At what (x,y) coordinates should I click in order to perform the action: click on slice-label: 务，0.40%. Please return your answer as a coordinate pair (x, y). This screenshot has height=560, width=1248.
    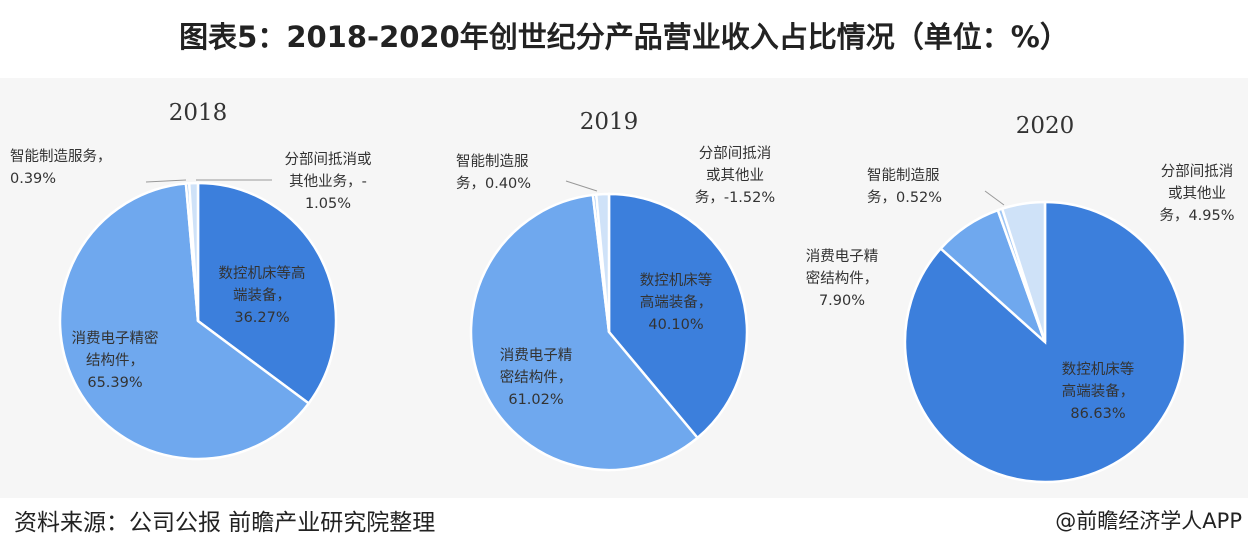
    Looking at the image, I should click on (493, 183).